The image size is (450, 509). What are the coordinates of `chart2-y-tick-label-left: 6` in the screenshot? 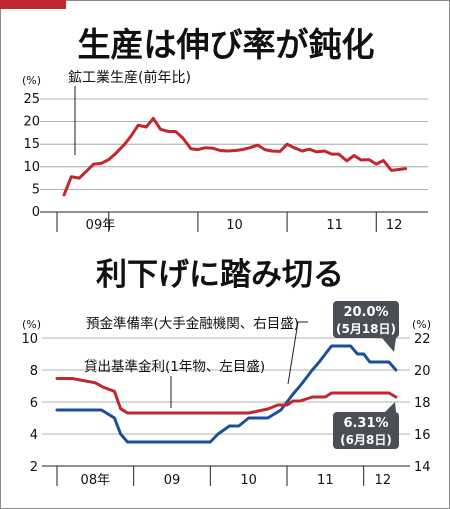 It's located at (34, 403).